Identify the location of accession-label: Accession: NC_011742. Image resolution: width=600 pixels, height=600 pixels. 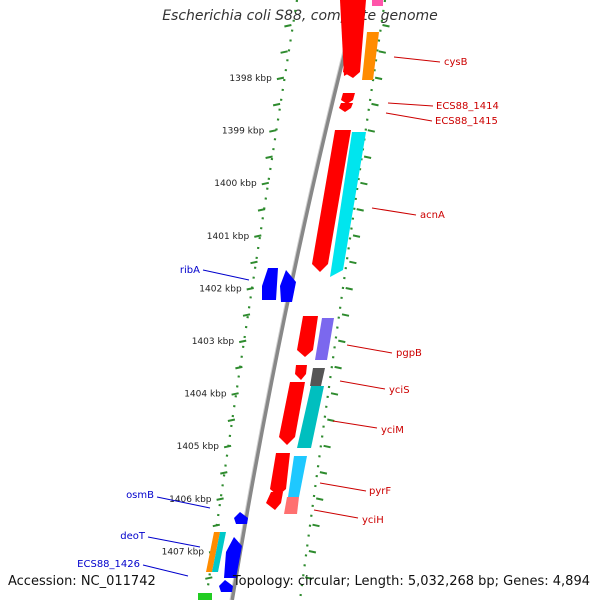
(82, 581).